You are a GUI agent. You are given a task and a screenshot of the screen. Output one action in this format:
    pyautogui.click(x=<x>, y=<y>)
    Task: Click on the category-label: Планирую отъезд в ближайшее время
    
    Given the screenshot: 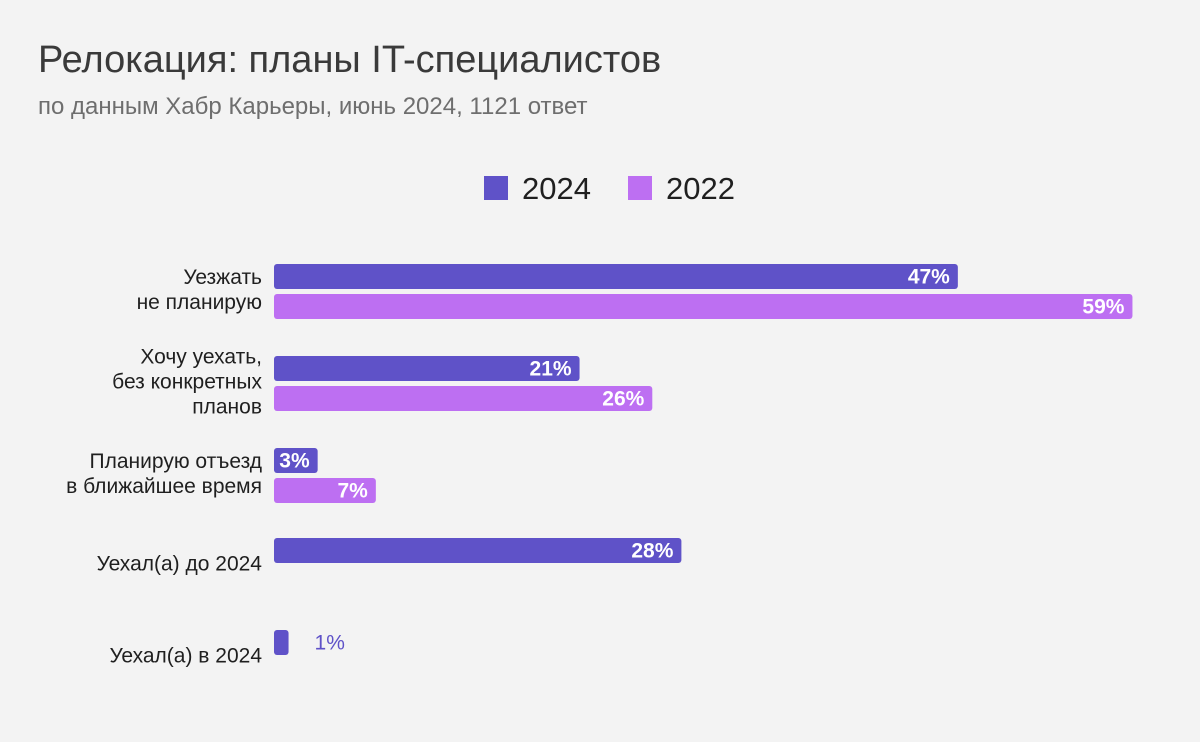 What is the action you would take?
    pyautogui.click(x=164, y=474)
    